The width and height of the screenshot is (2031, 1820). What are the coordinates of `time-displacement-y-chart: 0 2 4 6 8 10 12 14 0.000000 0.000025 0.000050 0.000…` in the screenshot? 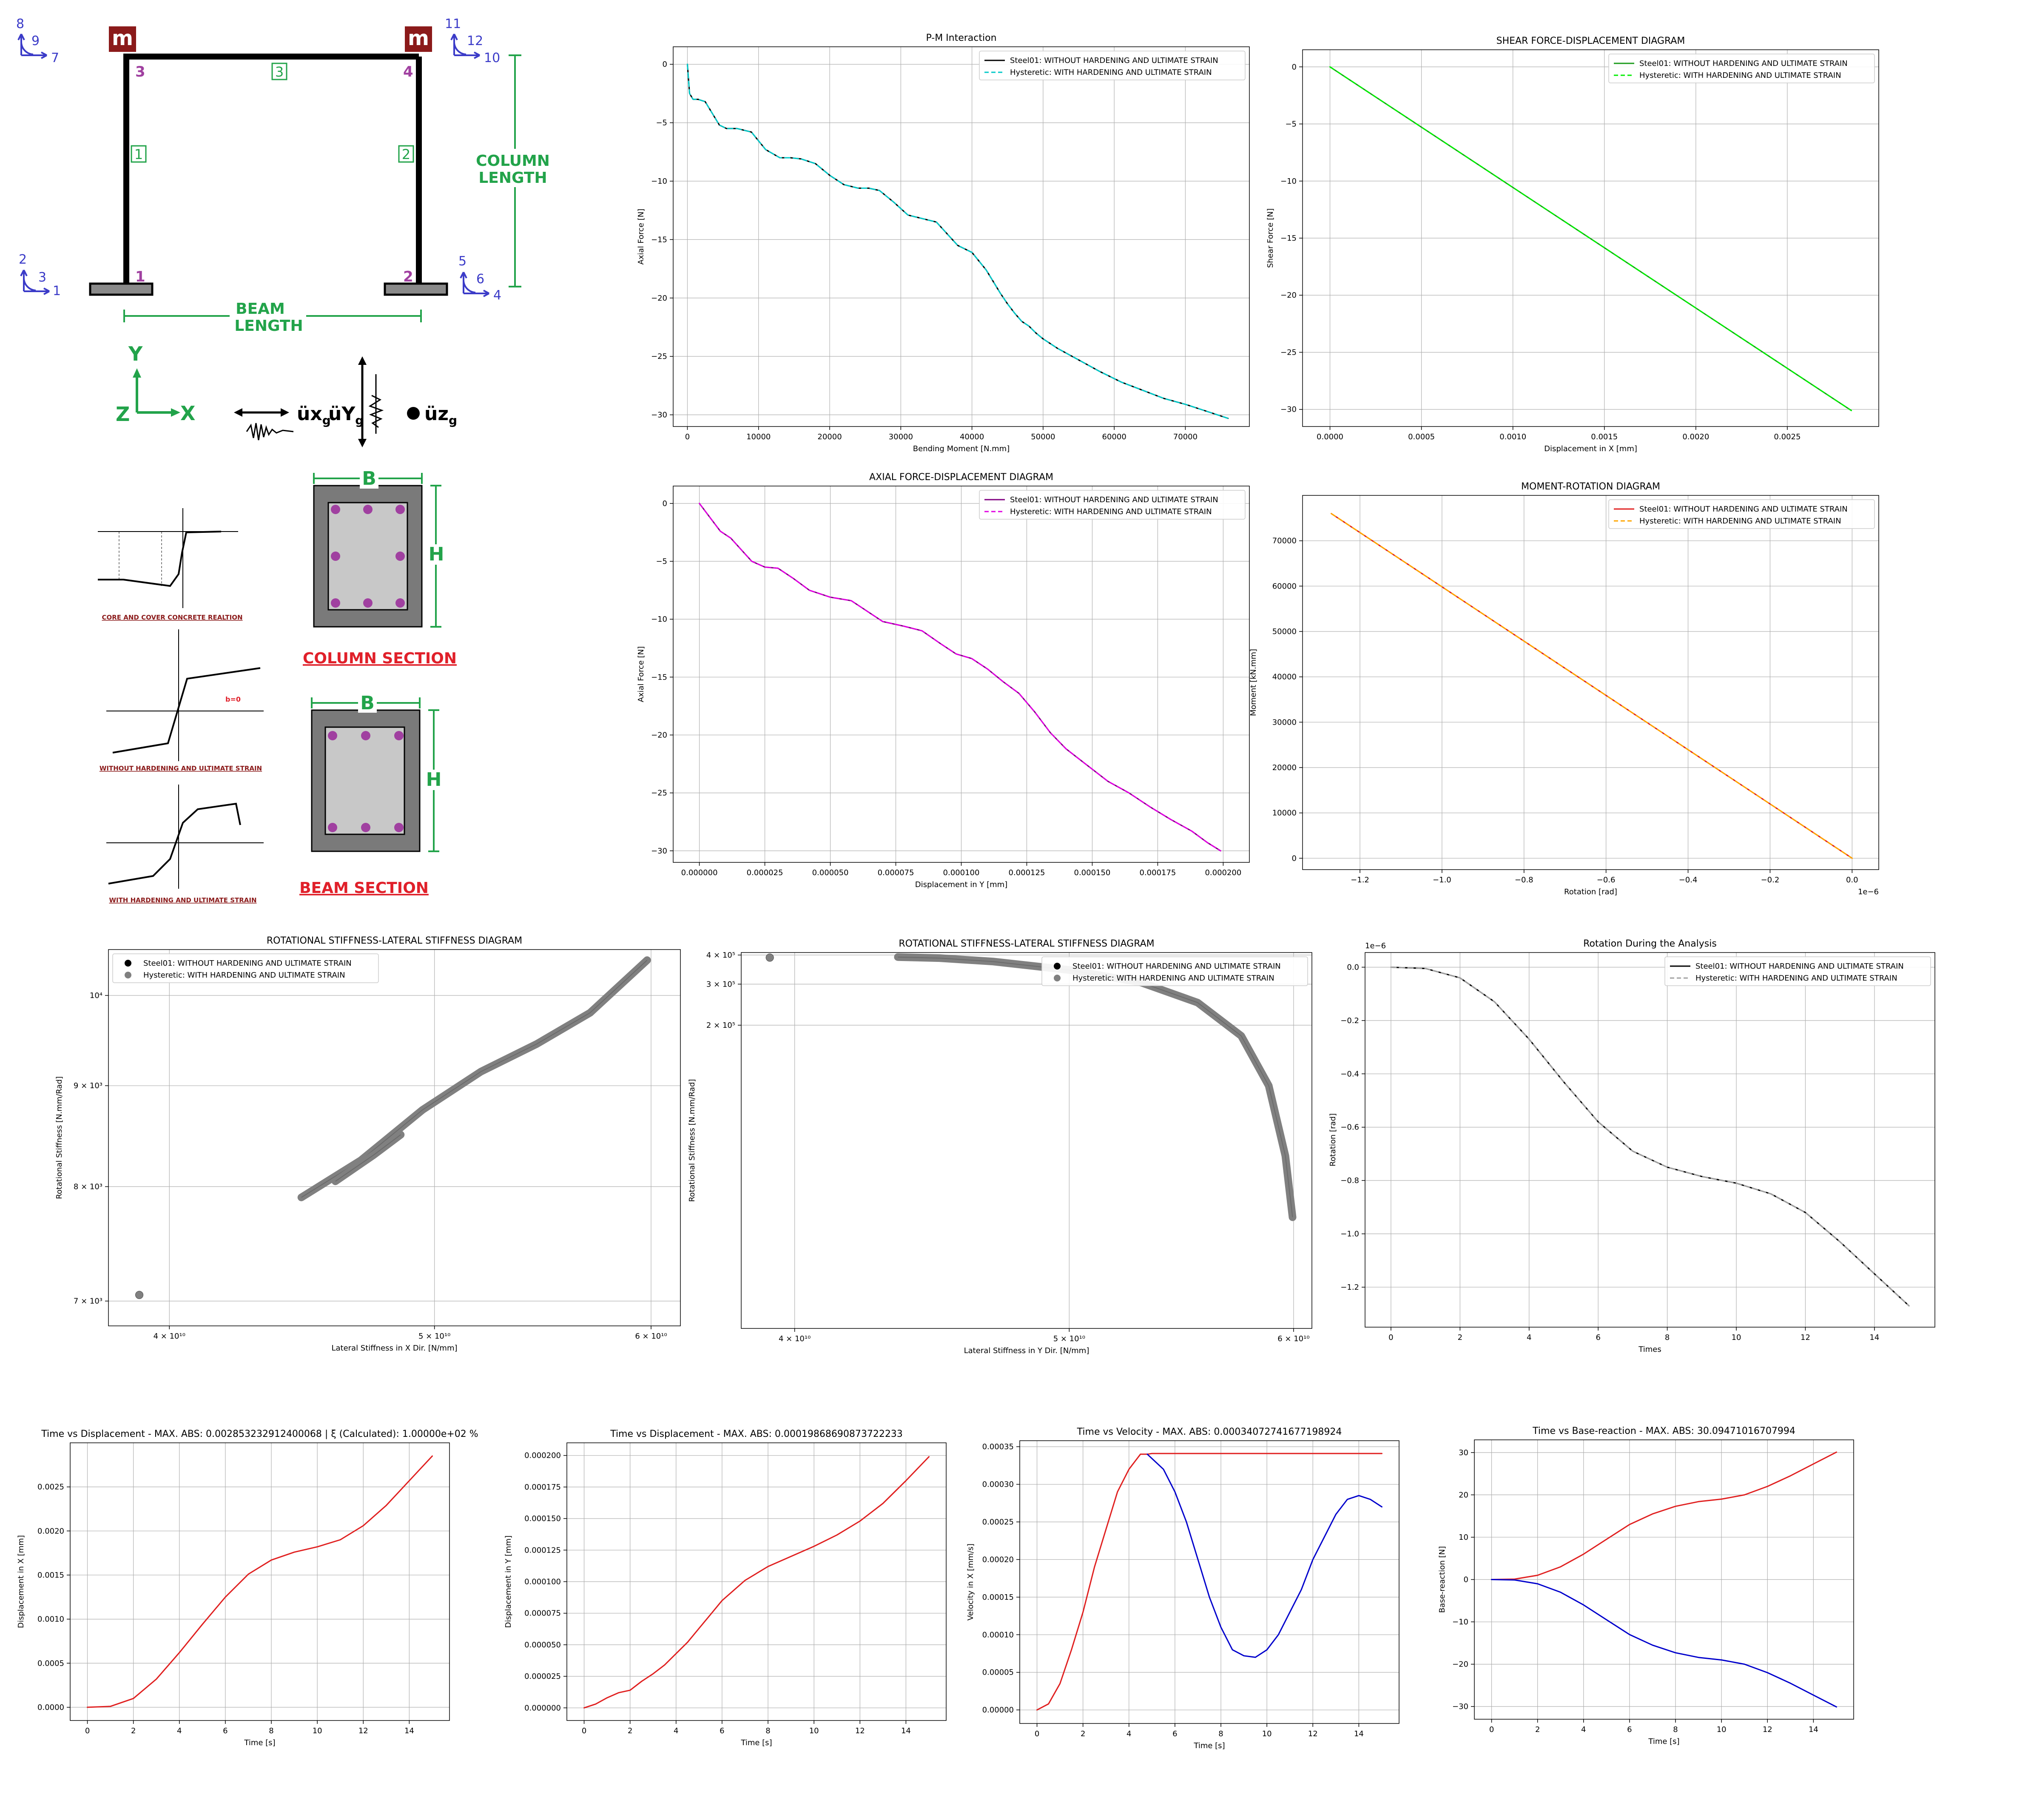 It's located at (726, 1588).